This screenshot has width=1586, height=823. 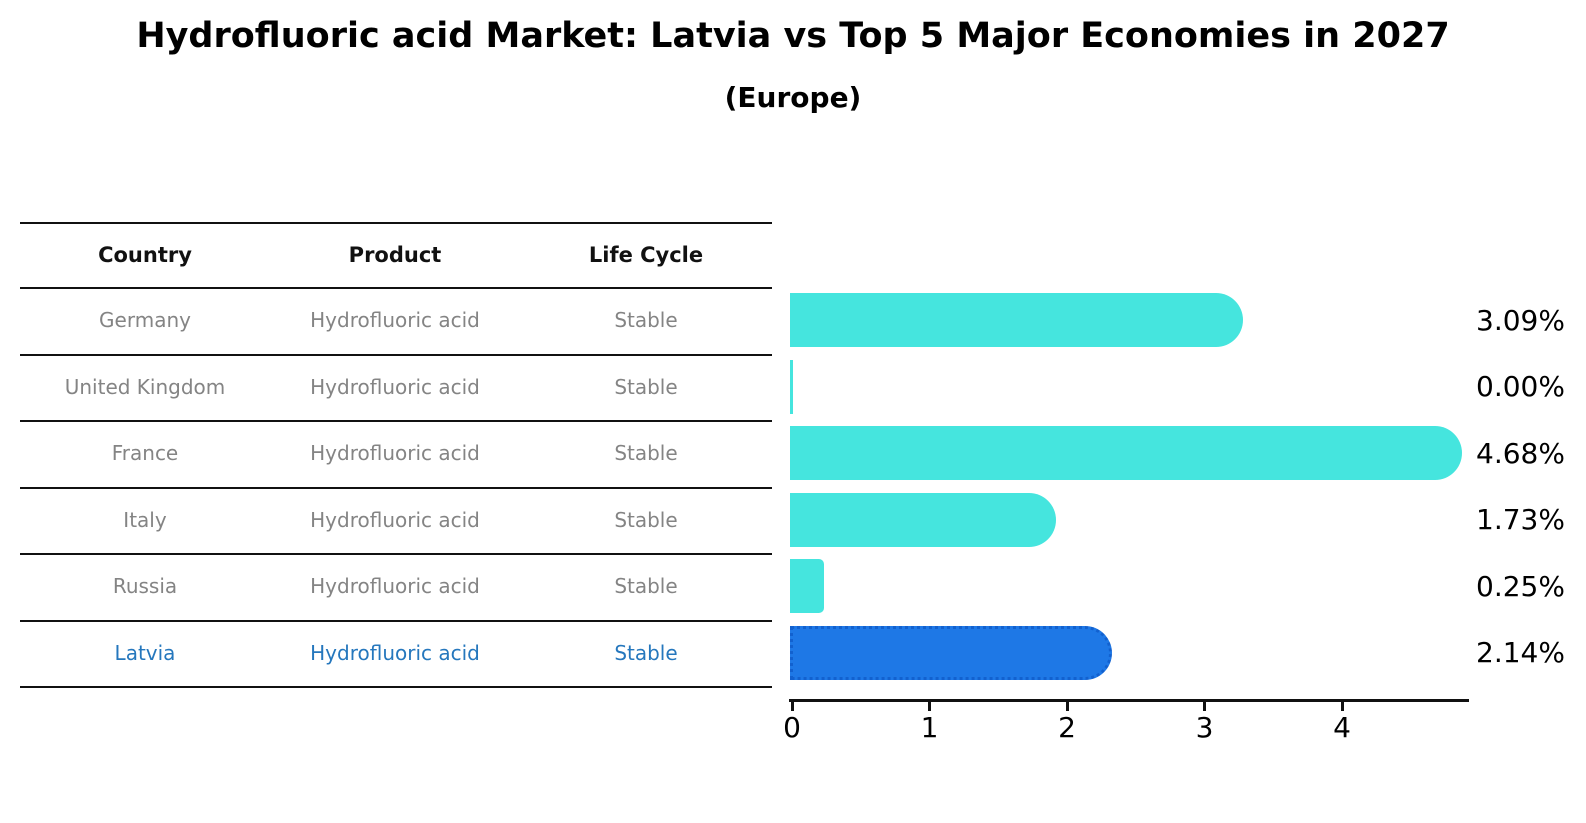 What do you see at coordinates (145, 255) in the screenshot?
I see `column-header-country: Country` at bounding box center [145, 255].